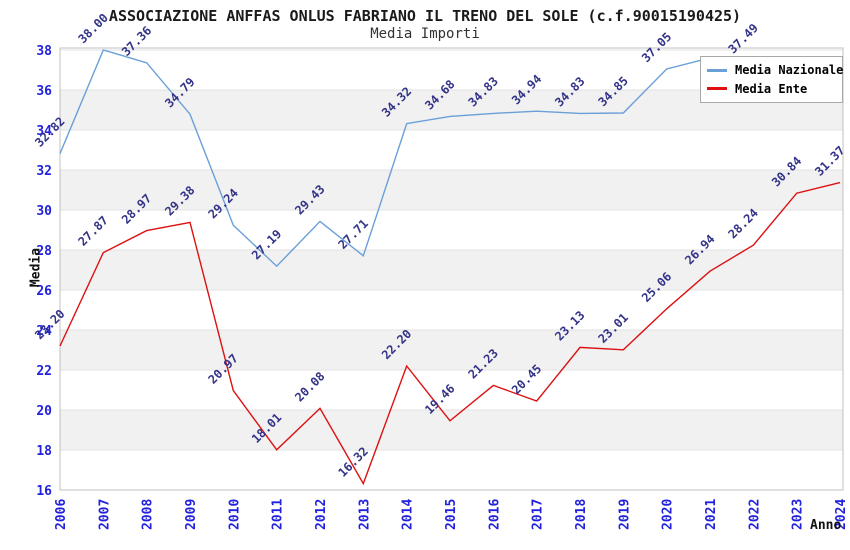  I want to click on legend-line-sample-nazionale-icon, so click(717, 70).